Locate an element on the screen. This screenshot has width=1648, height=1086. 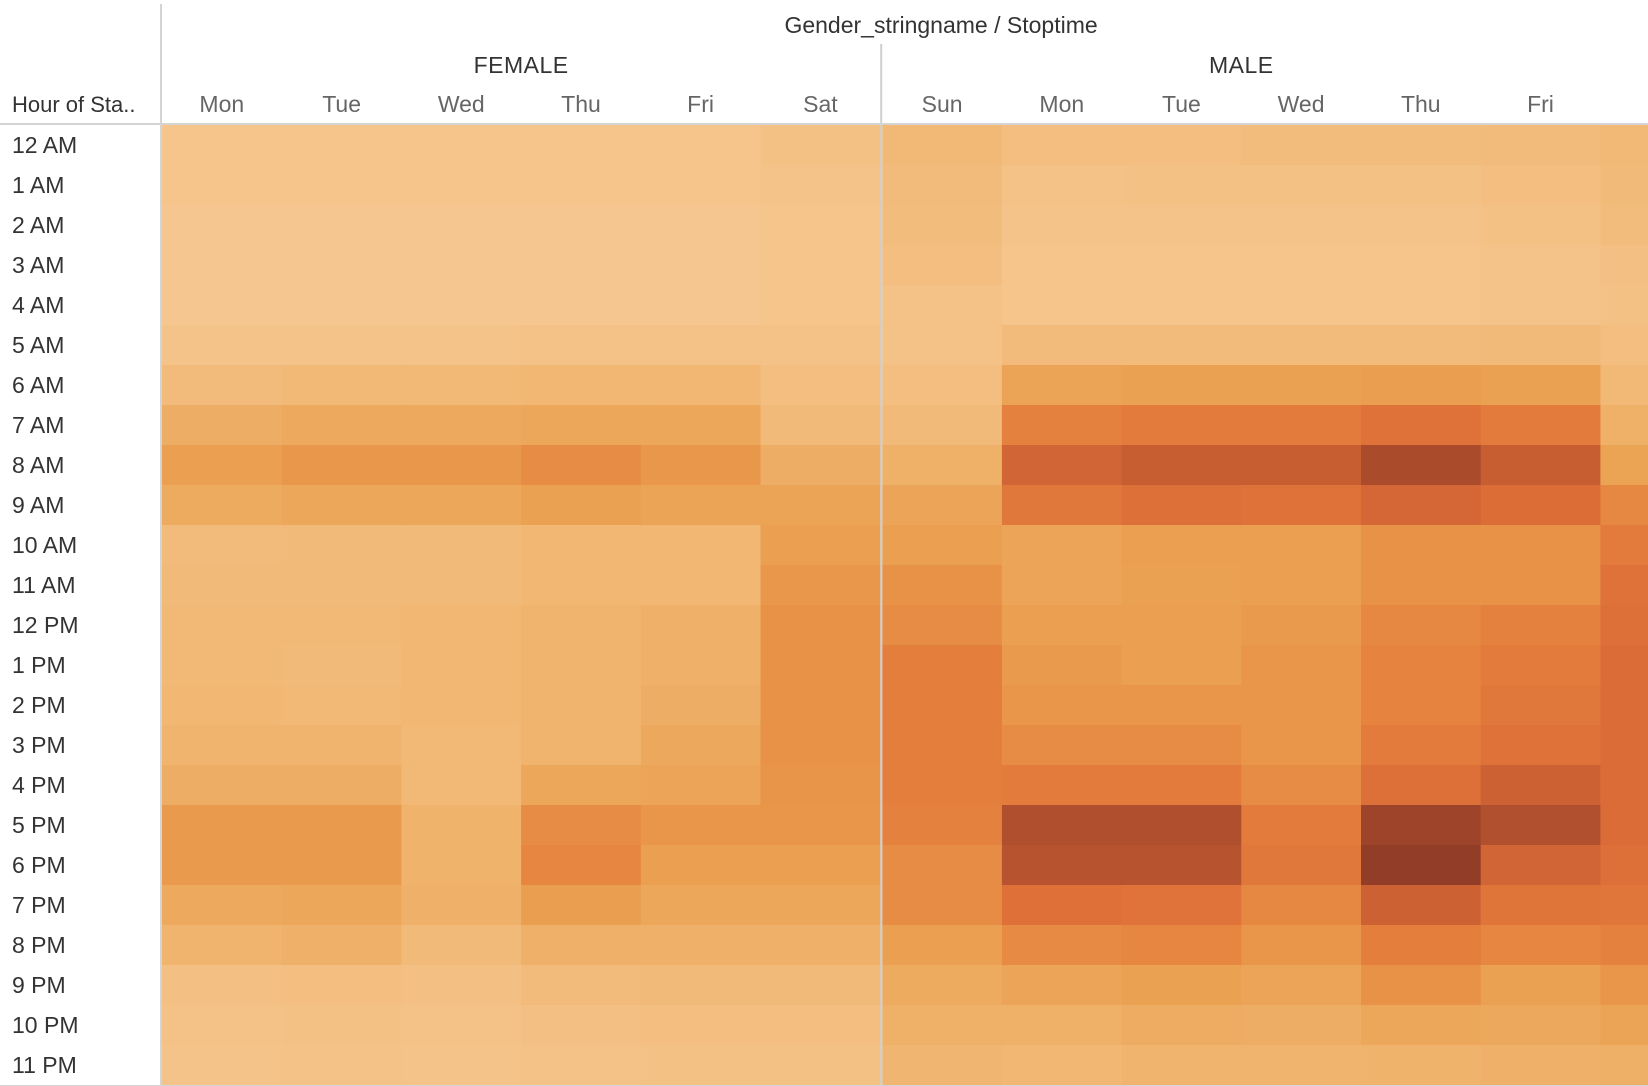
row-label: 10 PM is located at coordinates (45, 1025).